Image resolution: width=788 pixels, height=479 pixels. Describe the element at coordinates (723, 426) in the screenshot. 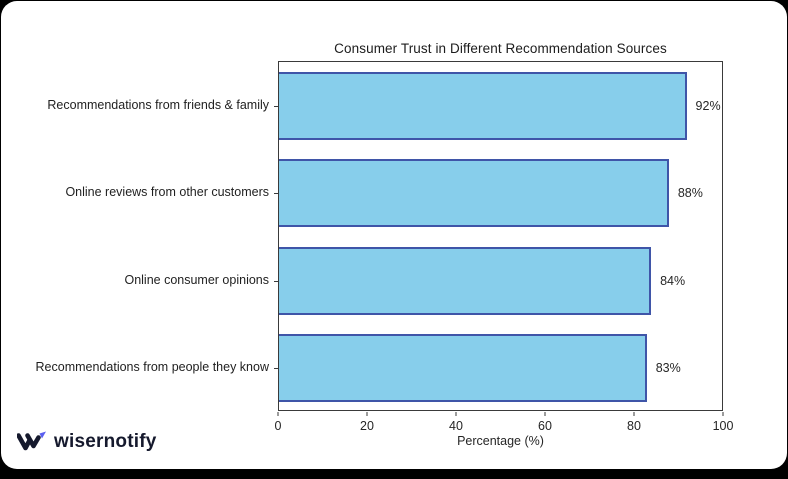

I see `x-tick-label: 100` at that location.